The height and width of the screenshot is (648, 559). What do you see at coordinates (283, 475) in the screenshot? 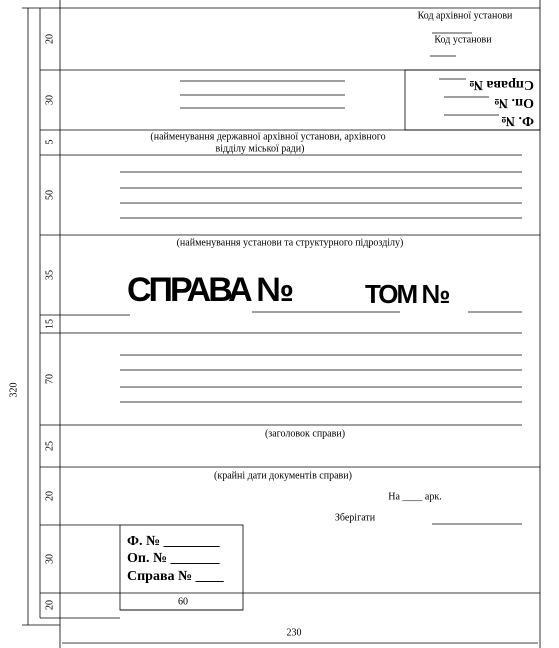
I see `caption: (крайні дати документів справи)` at bounding box center [283, 475].